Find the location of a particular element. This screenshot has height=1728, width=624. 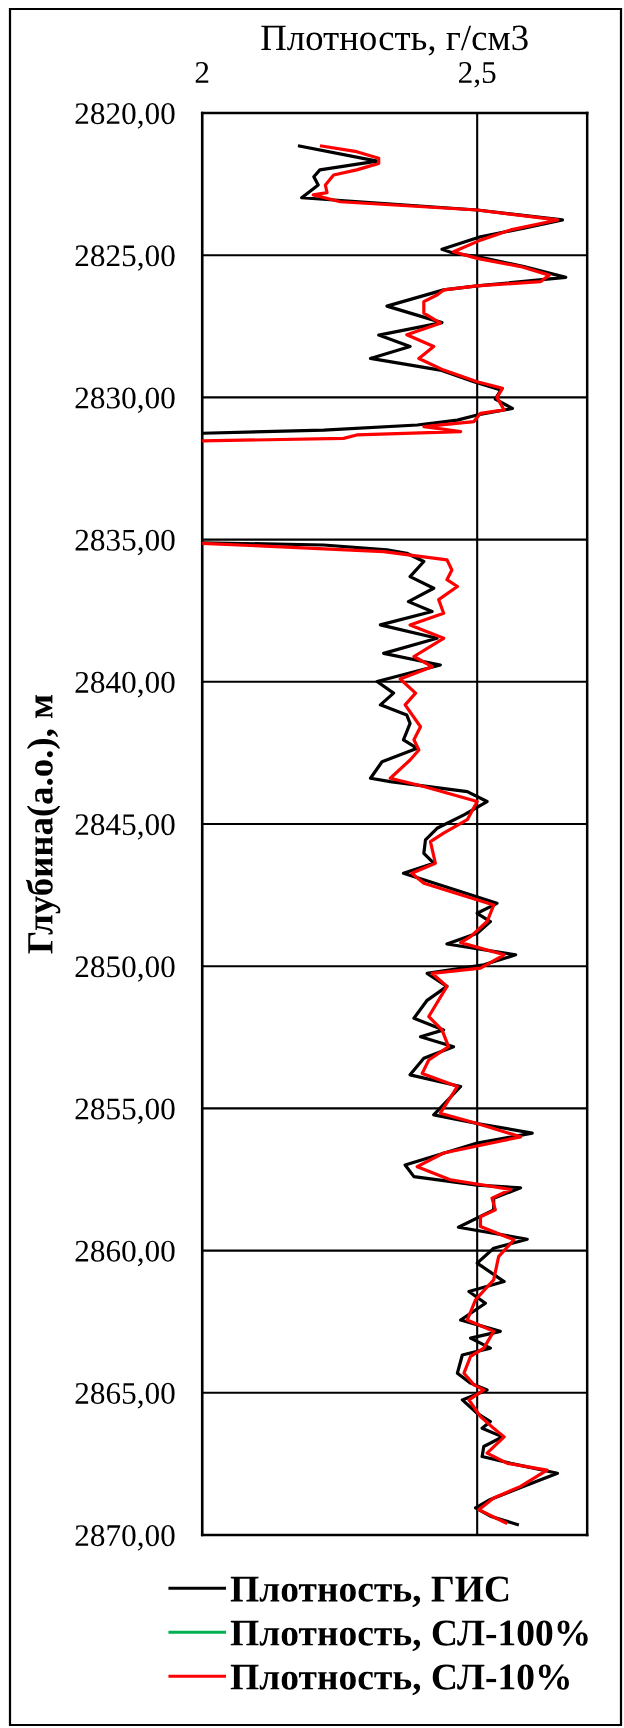

legend-label: Плотность, СЛ-10% is located at coordinates (399, 1680).